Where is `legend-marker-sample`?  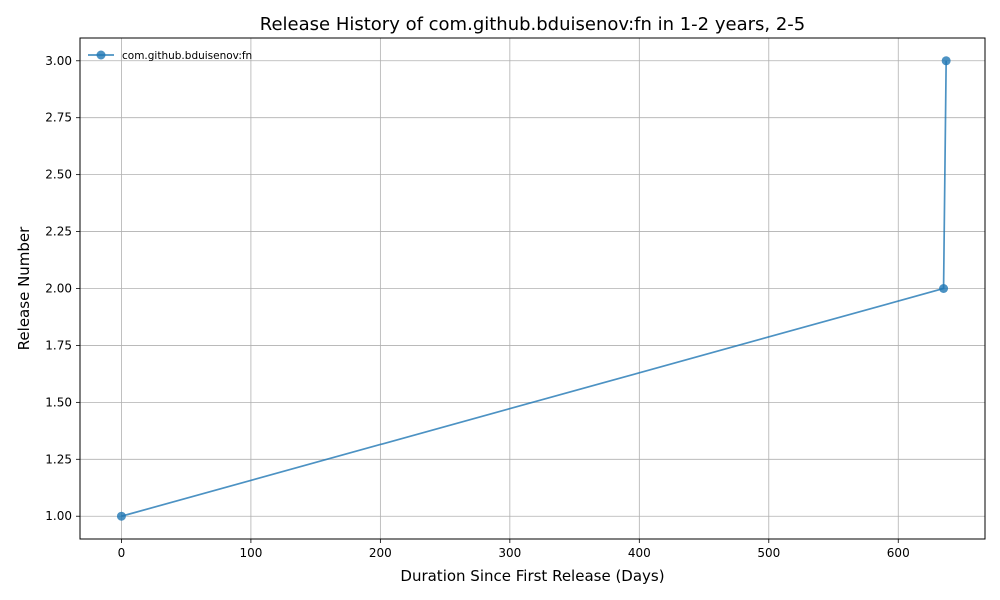
legend-marker-sample is located at coordinates (101, 55).